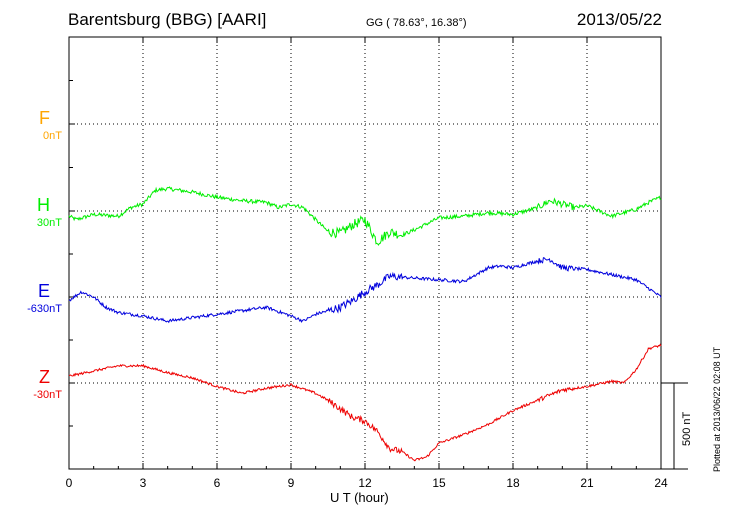 Image resolution: width=730 pixels, height=520 pixels. Describe the element at coordinates (365, 290) in the screenshot. I see `series-line-e` at that location.